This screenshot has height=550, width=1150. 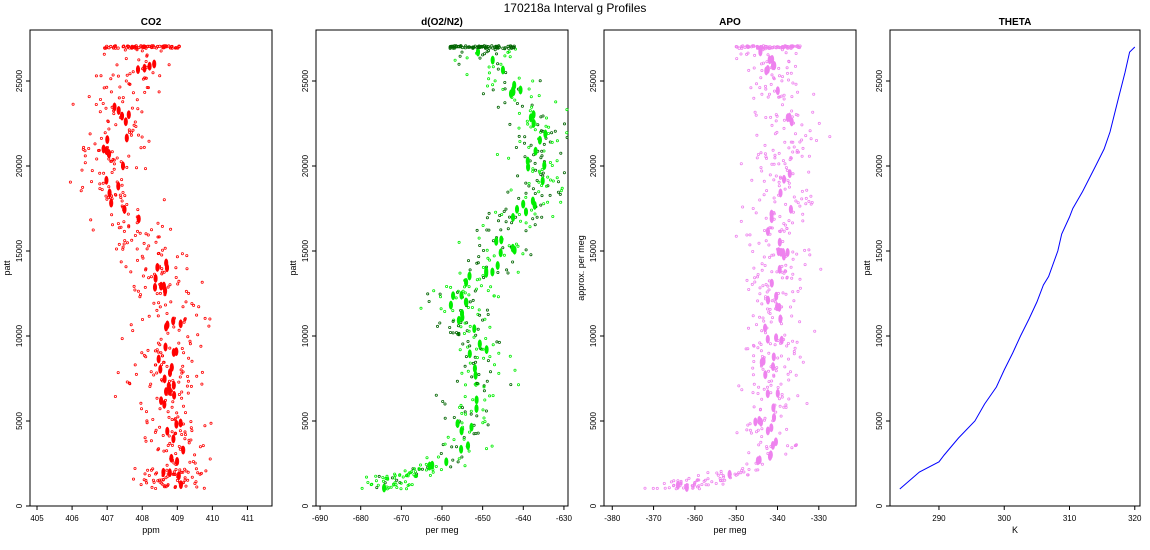 I want to click on y-tick-label: 15000, so click(x=19, y=250).